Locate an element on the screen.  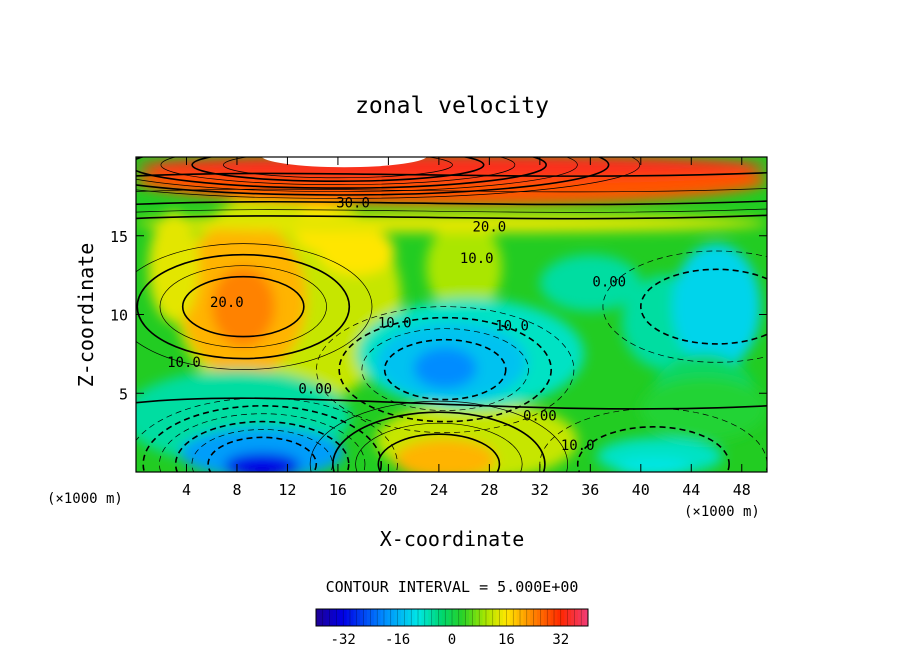
y-tick-label: 5 is located at coordinates (123, 394).